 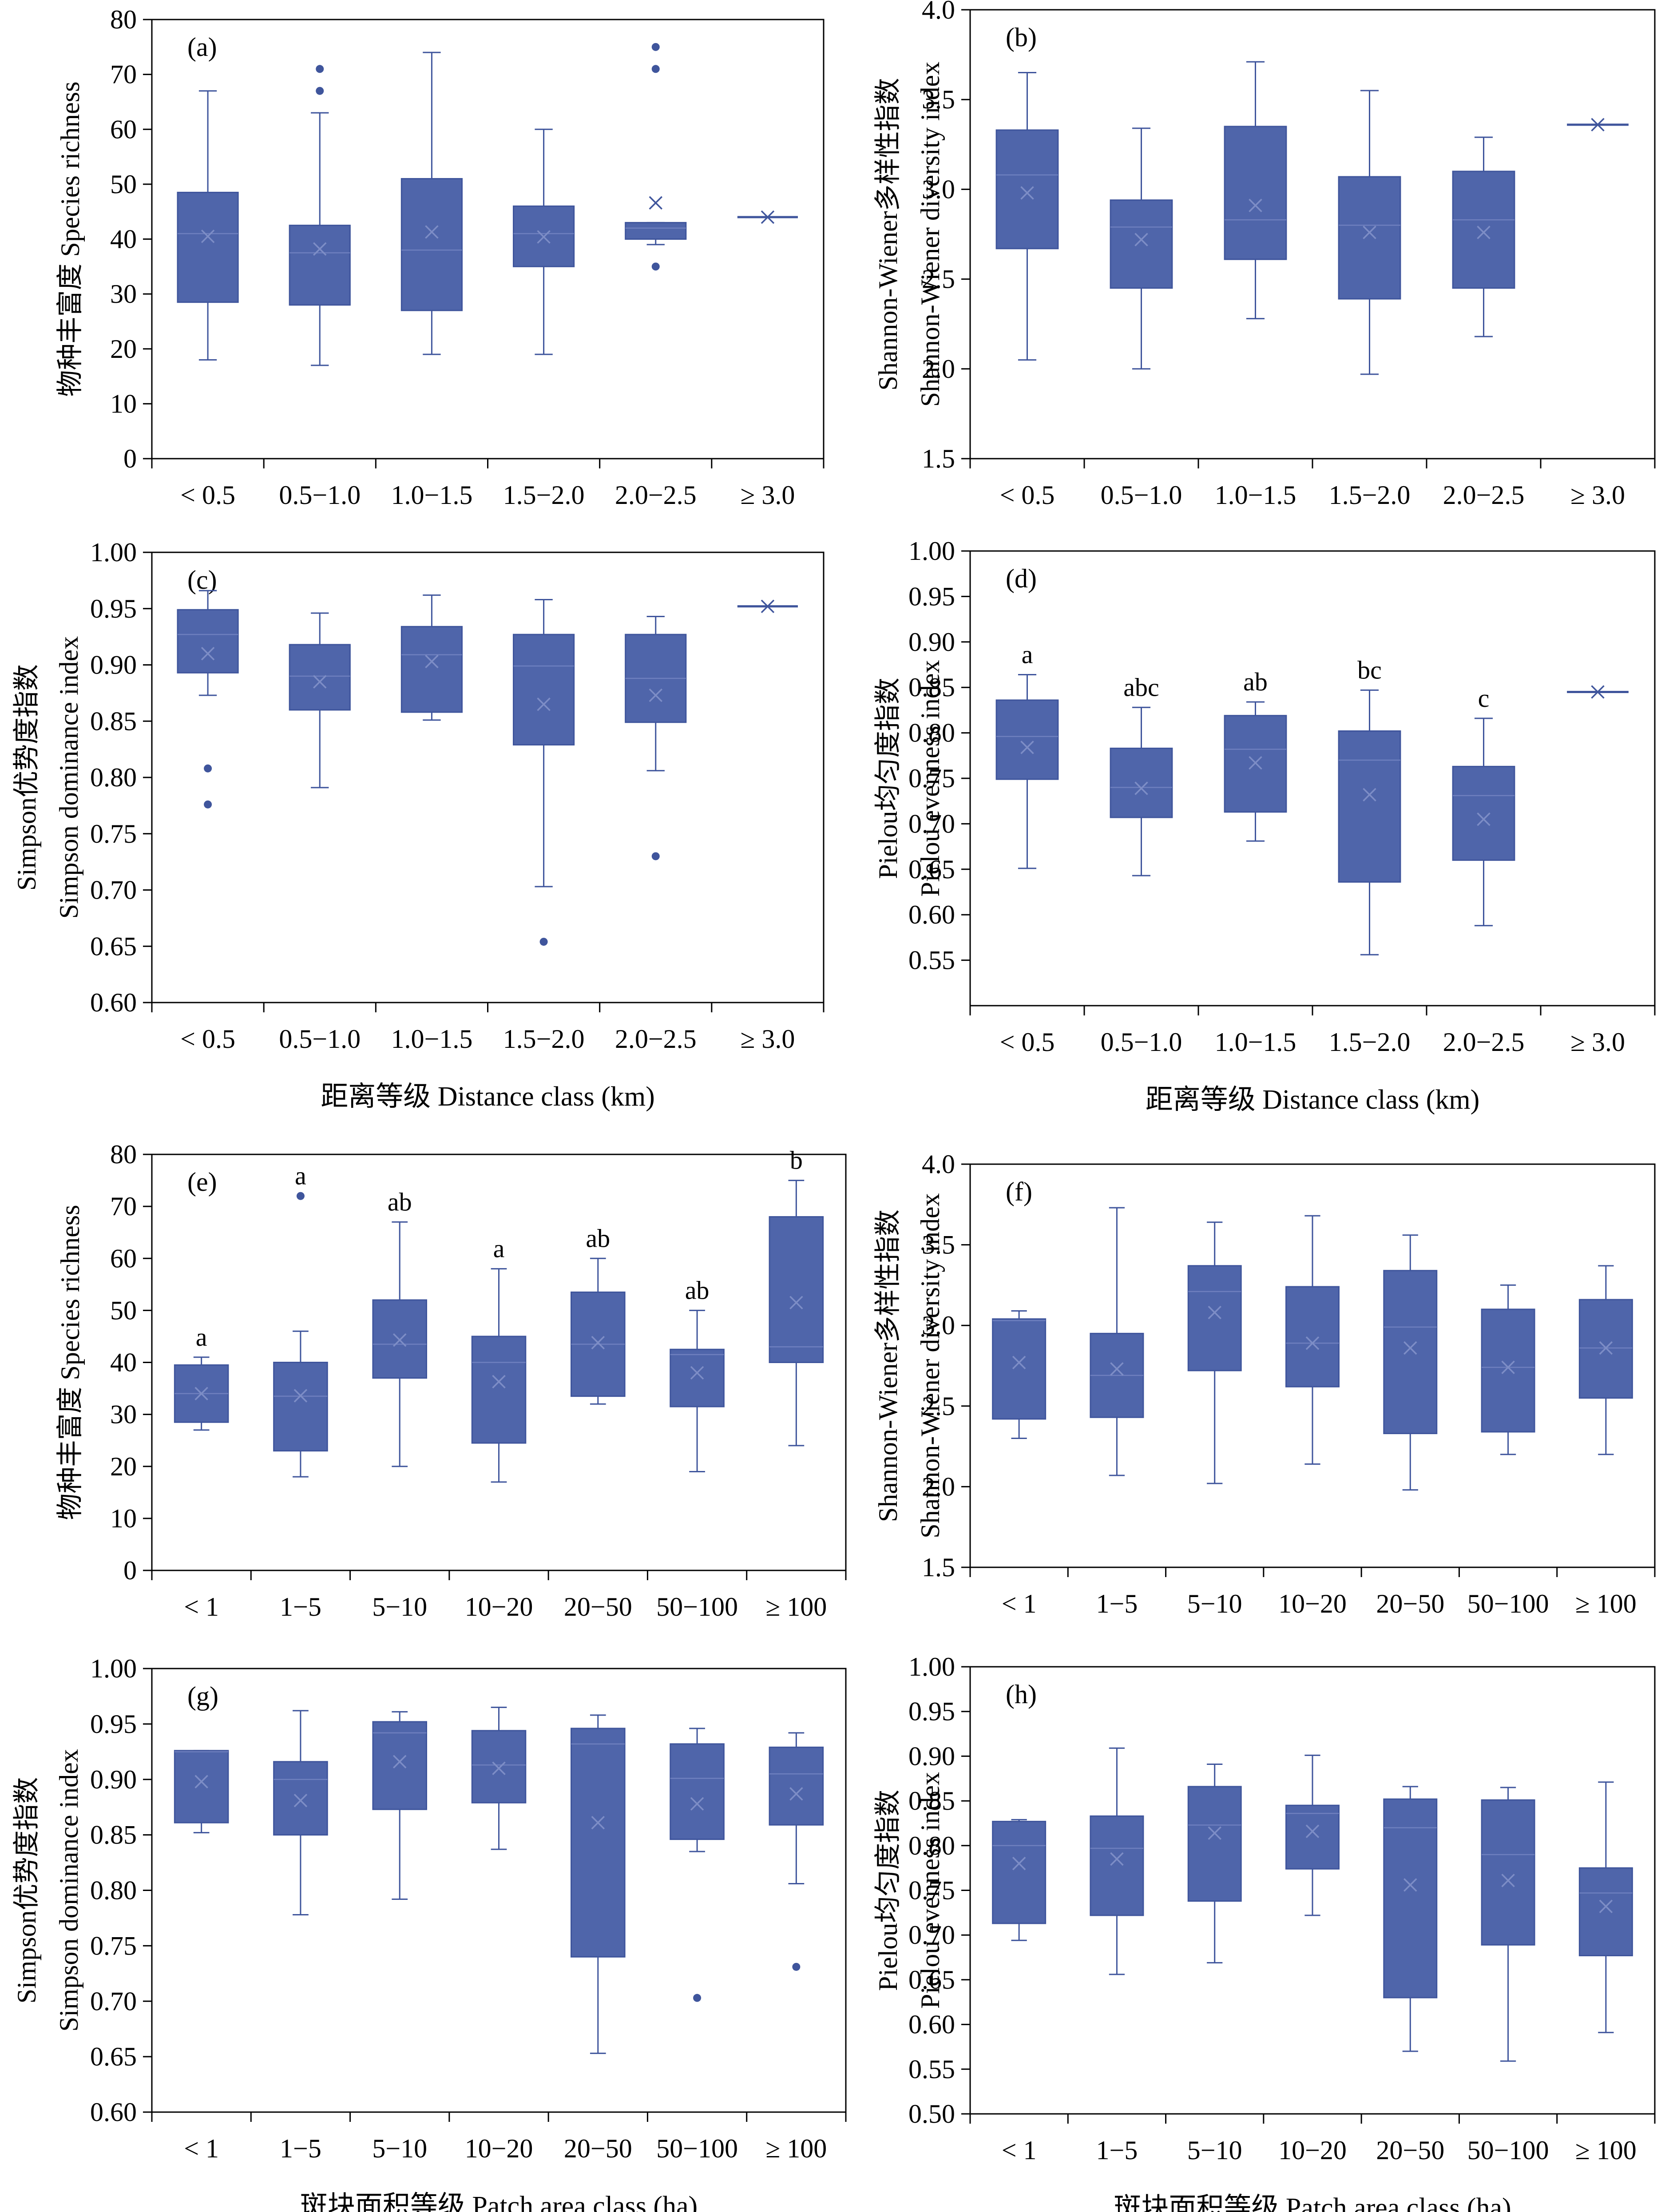 I want to click on x-tick-label: < 1, so click(x=202, y=2148).